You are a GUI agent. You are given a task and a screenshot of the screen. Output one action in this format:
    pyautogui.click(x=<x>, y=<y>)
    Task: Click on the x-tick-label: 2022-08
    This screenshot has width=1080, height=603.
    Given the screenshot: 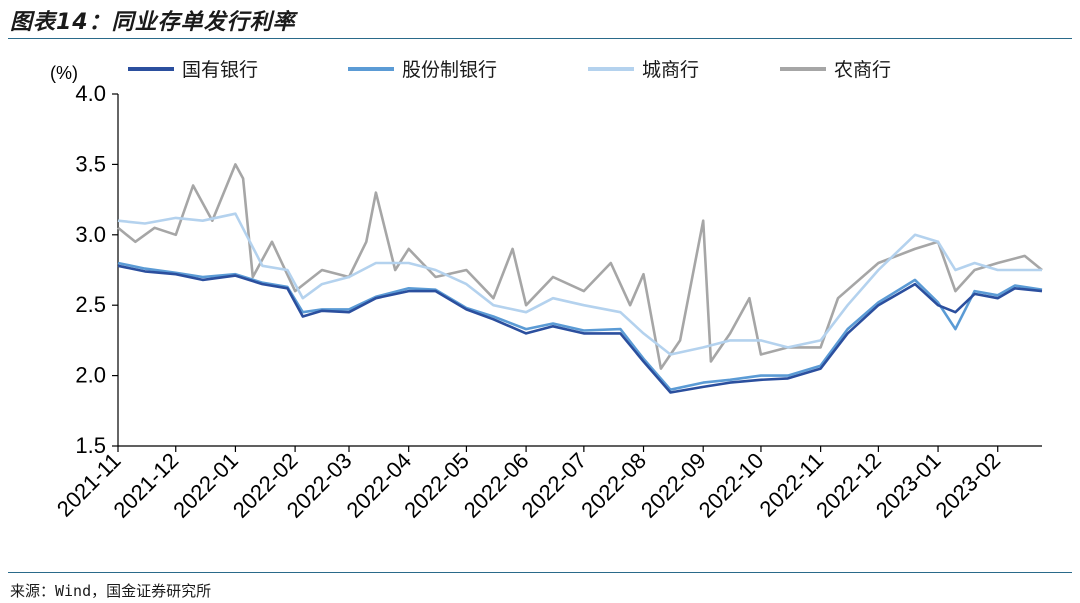 What is the action you would take?
    pyautogui.click(x=613, y=485)
    